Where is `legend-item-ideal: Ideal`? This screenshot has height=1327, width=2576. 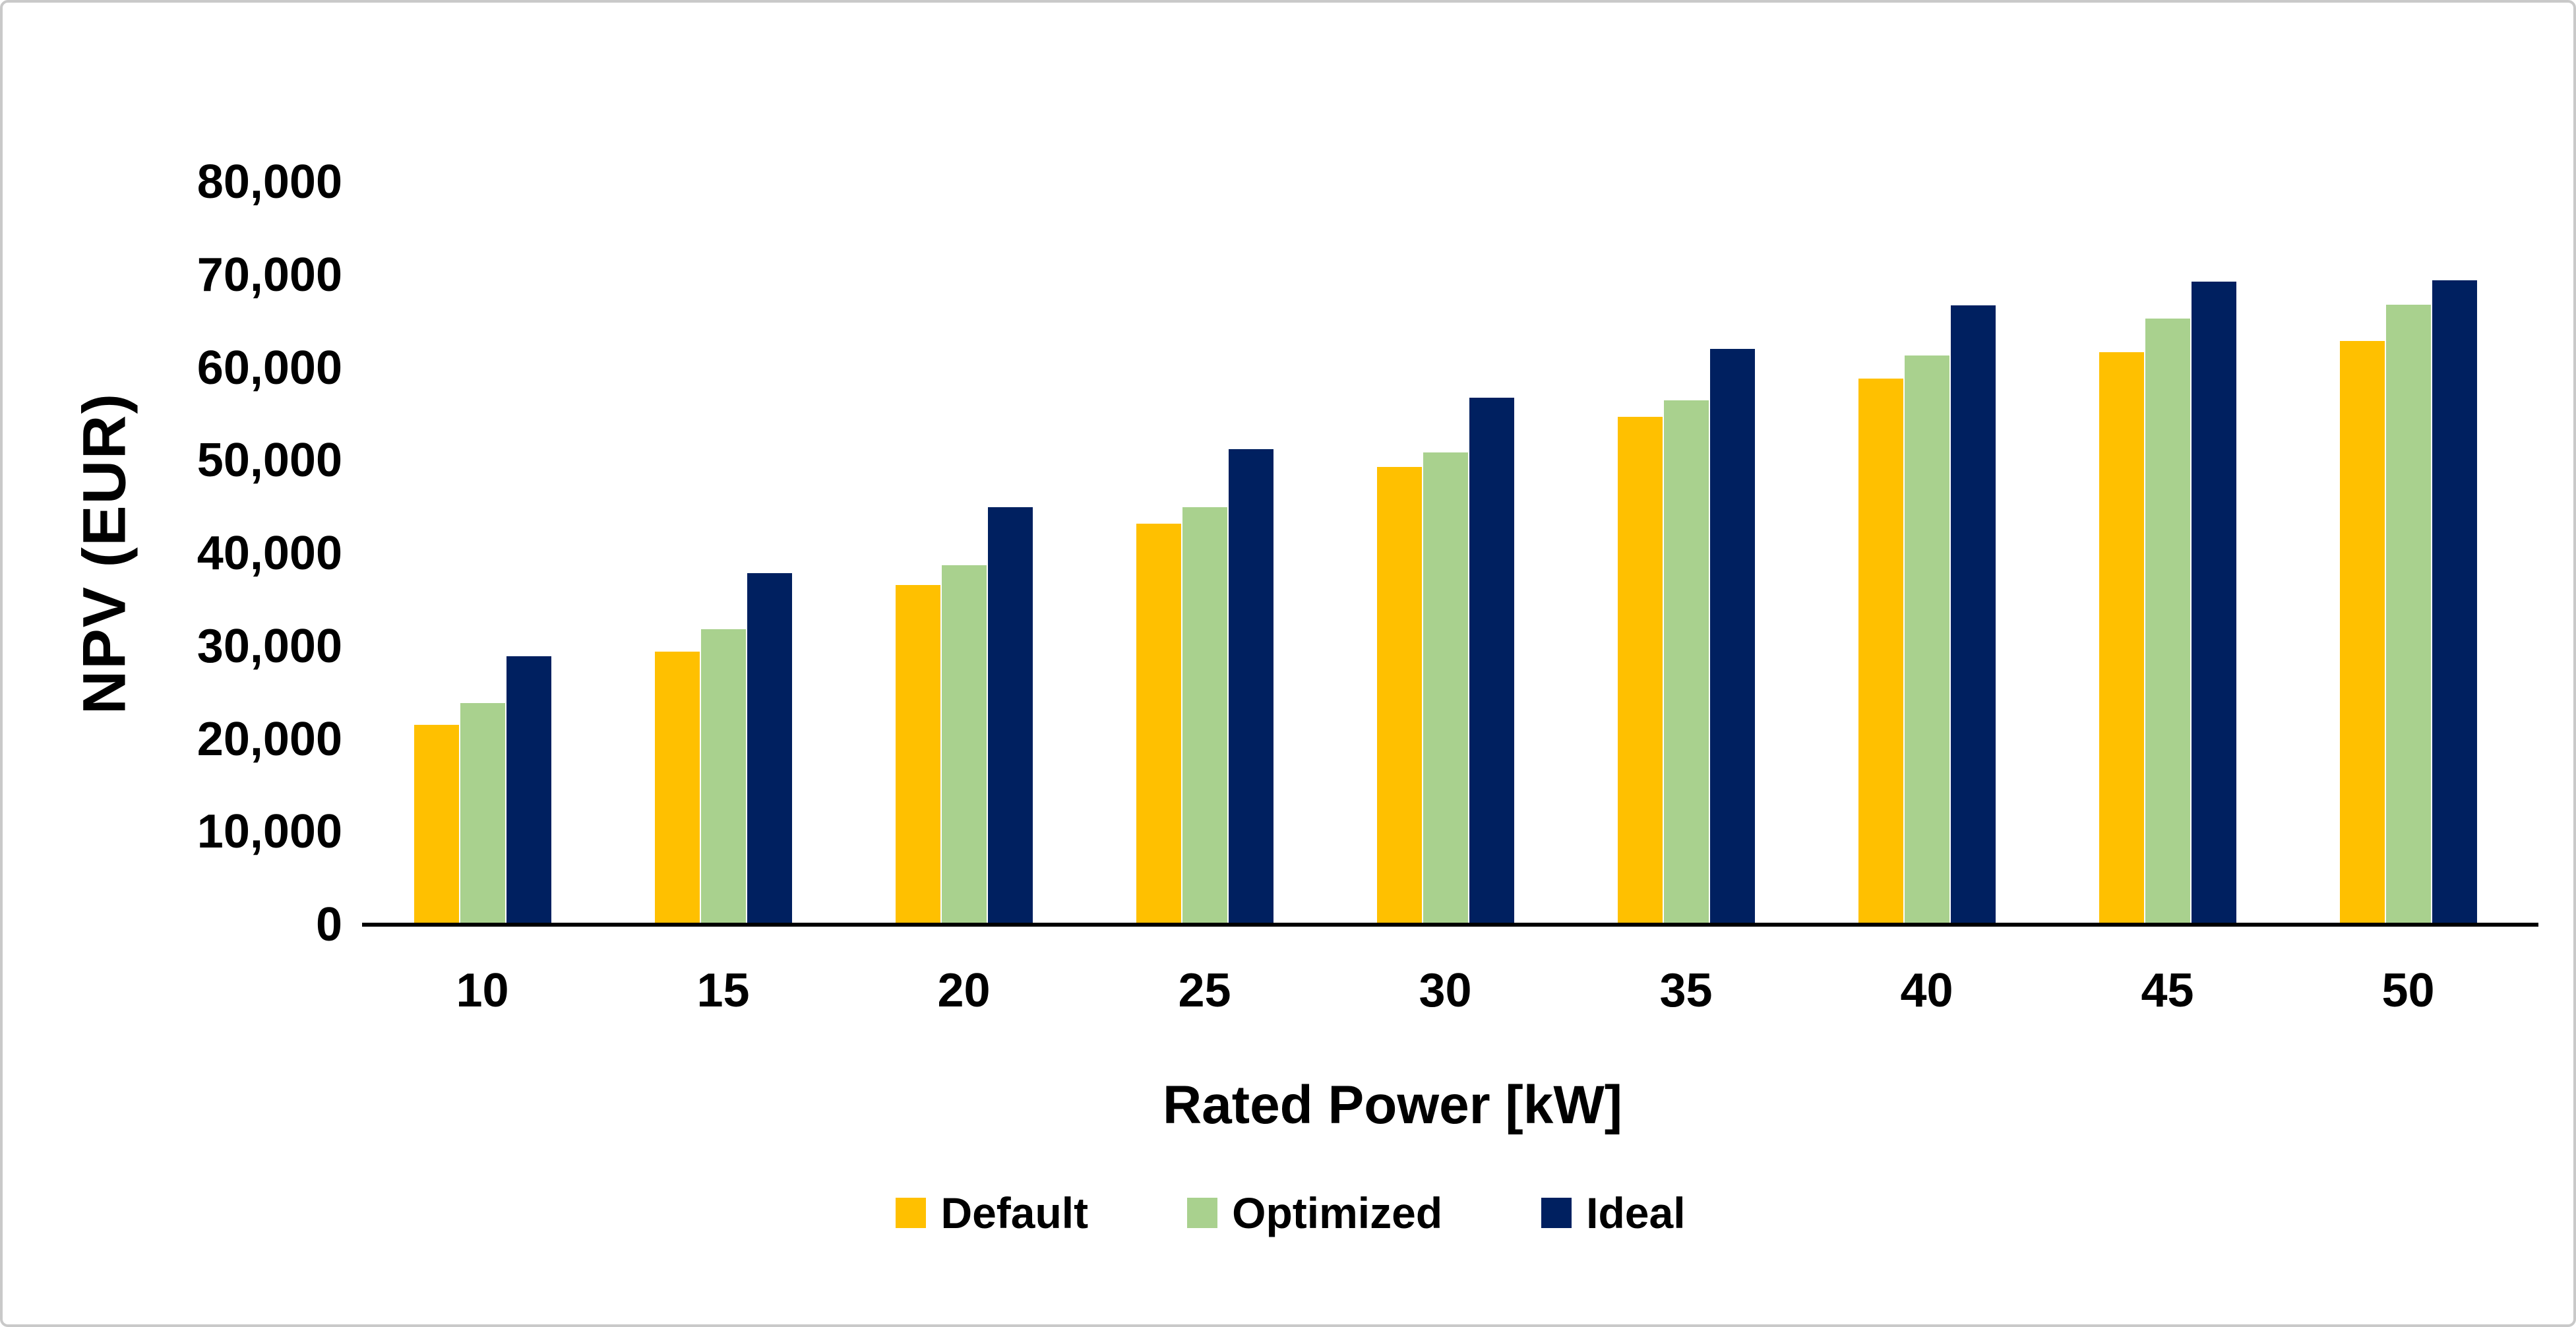 legend-item-ideal: Ideal is located at coordinates (1613, 1212).